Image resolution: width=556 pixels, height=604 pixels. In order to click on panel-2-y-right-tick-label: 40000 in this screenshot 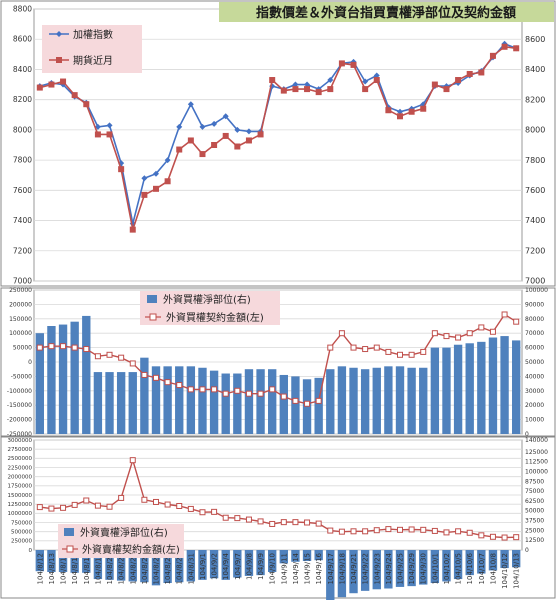, I will do `click(534, 376)`.